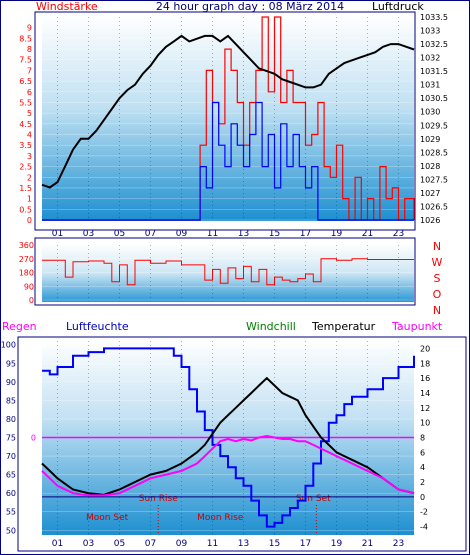 Image resolution: width=470 pixels, height=555 pixels. I want to click on rain-label: Regen, so click(19, 326).